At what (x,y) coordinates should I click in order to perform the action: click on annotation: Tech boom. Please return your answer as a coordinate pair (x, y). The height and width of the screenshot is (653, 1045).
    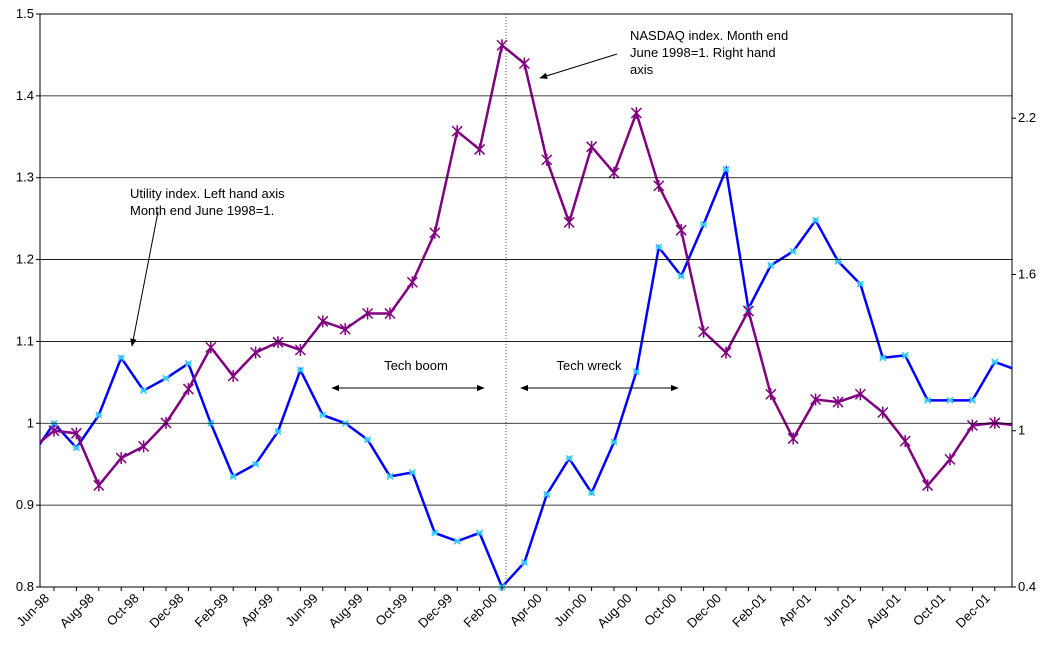
    Looking at the image, I should click on (416, 365).